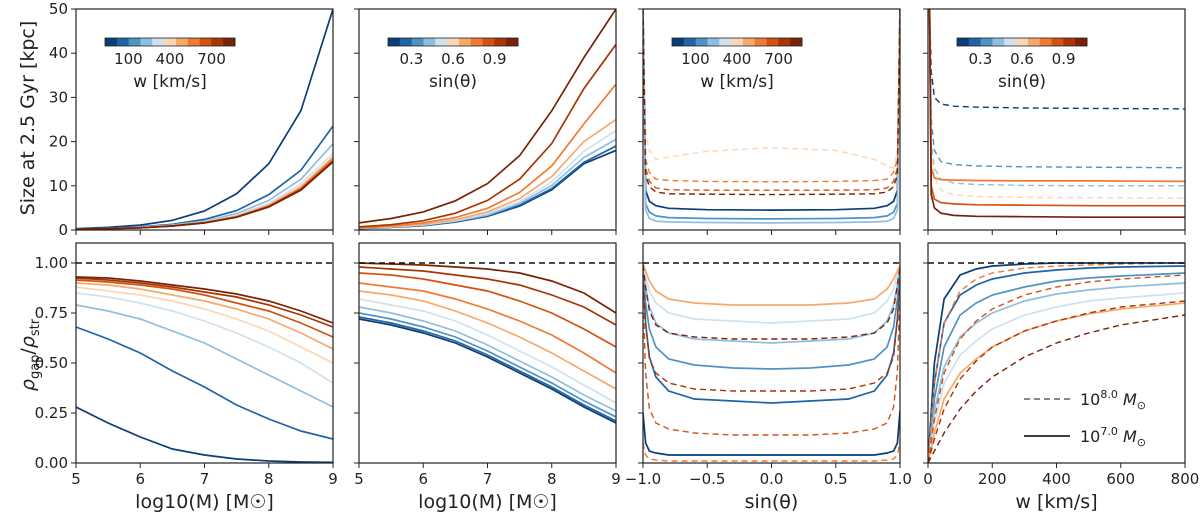 This screenshot has height=527, width=1200. Describe the element at coordinates (1056, 502) in the screenshot. I see `x-axis-label: w [km/s]` at that location.